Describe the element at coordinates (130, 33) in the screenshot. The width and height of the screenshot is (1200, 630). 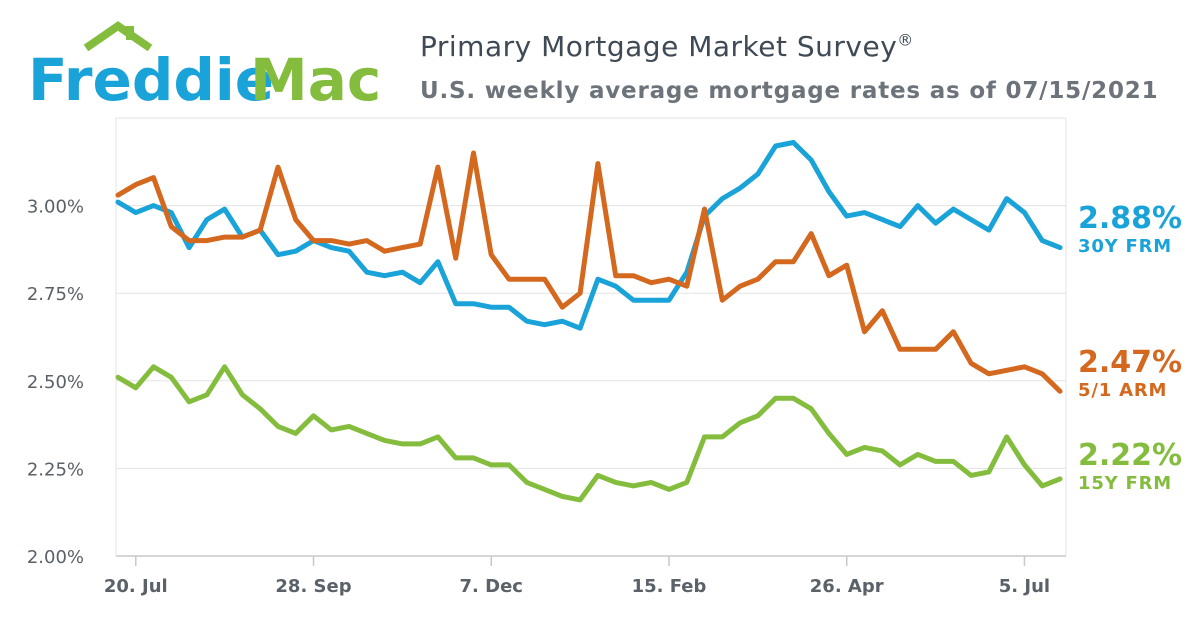
I see `house-chimney-icon` at that location.